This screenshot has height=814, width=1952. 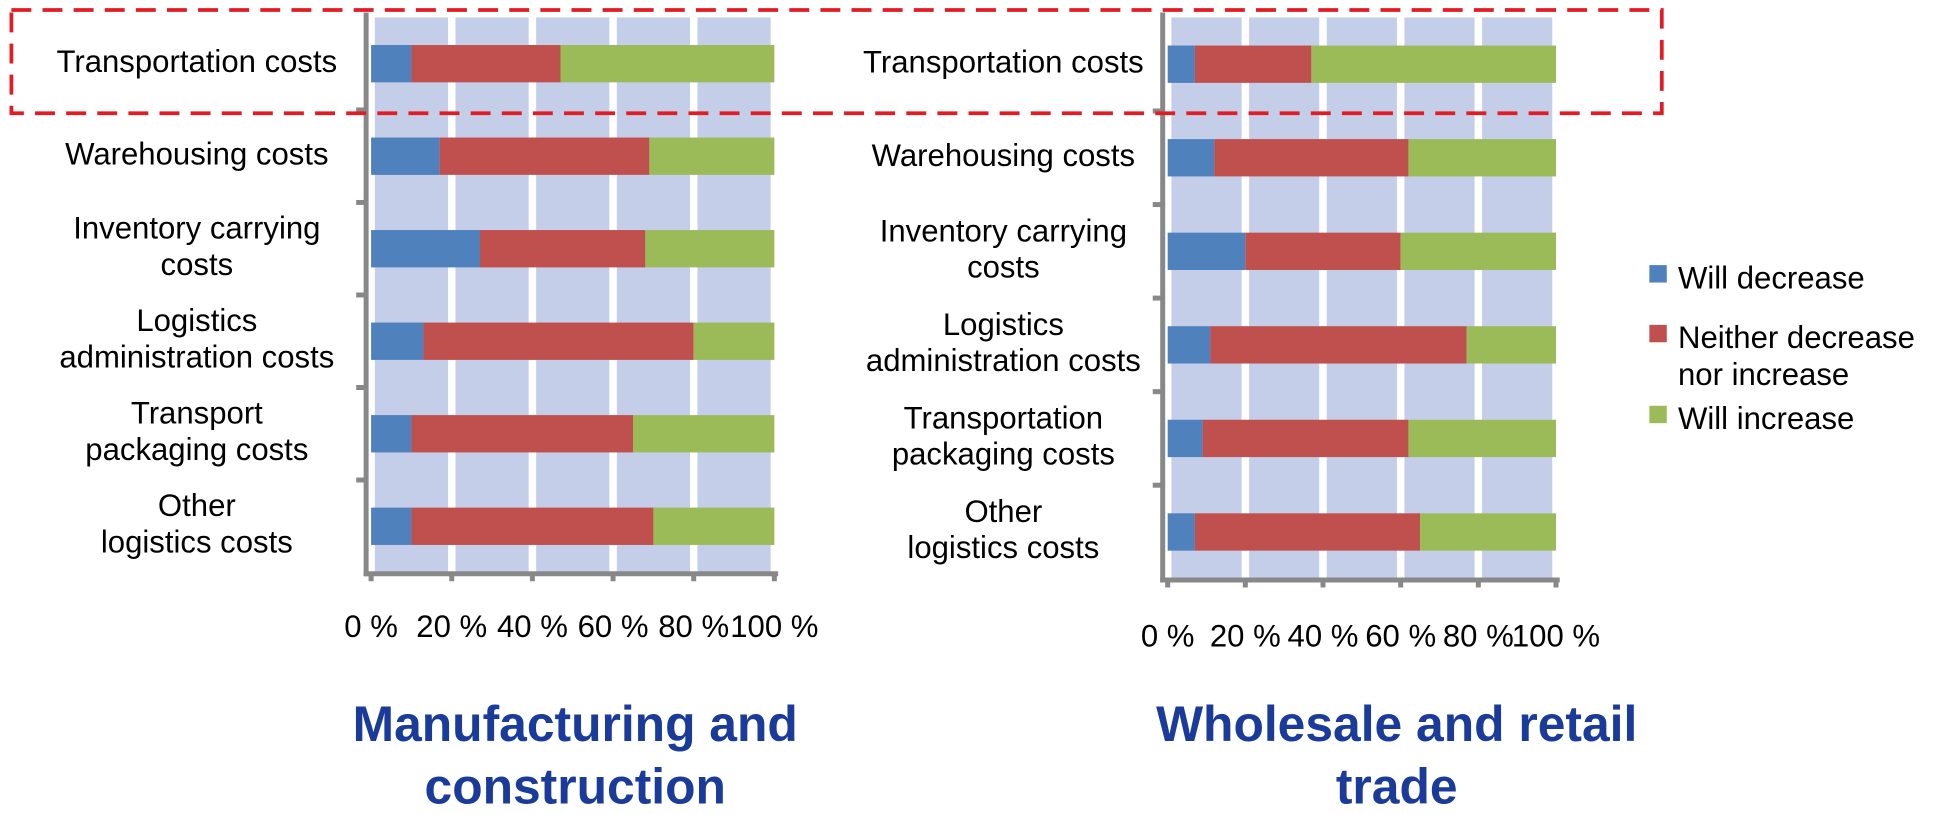 What do you see at coordinates (1003, 436) in the screenshot?
I see `category-label: Transportation packaging costs` at bounding box center [1003, 436].